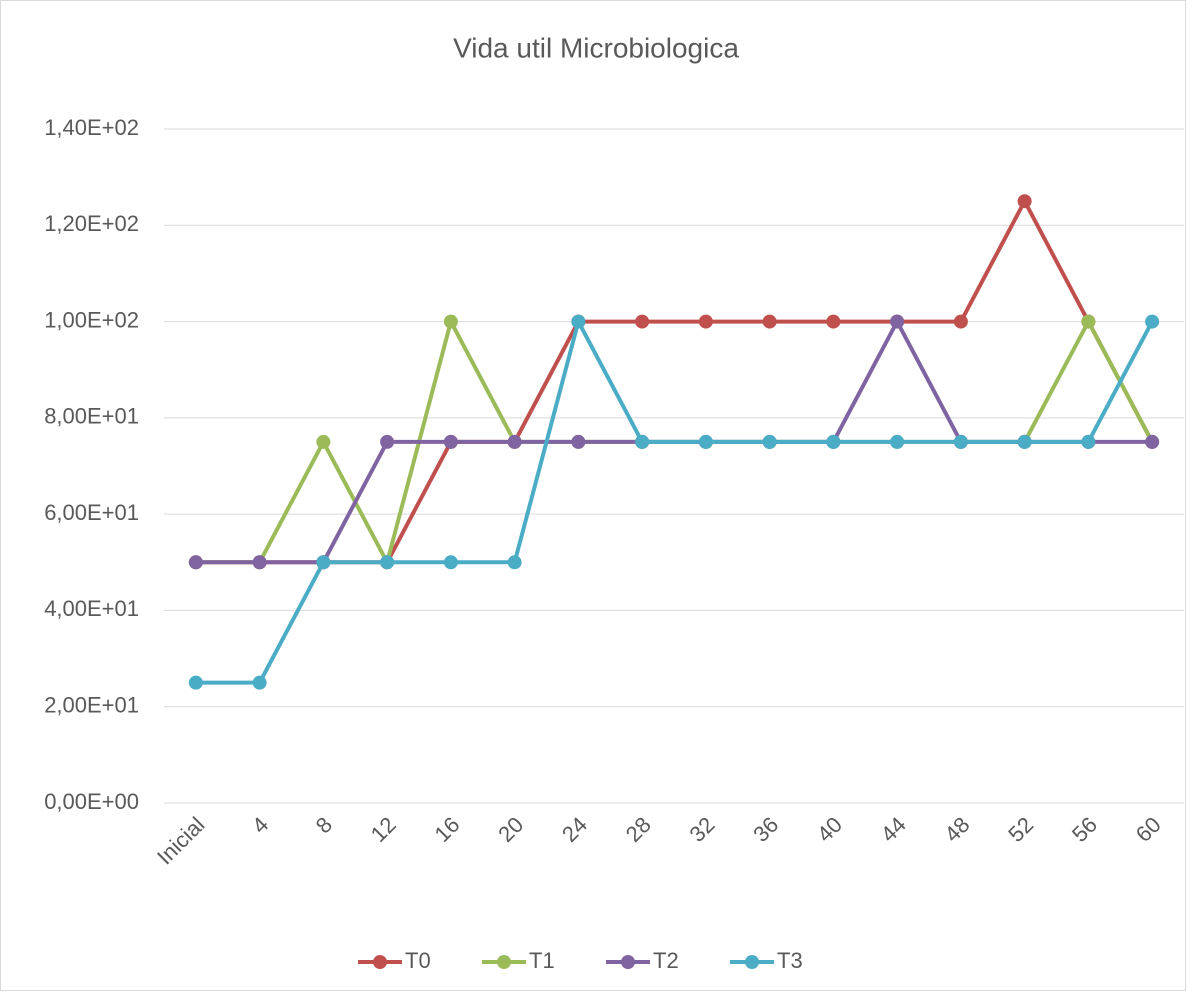  What do you see at coordinates (91, 416) in the screenshot?
I see `y-tick-label: 8,00E+01` at bounding box center [91, 416].